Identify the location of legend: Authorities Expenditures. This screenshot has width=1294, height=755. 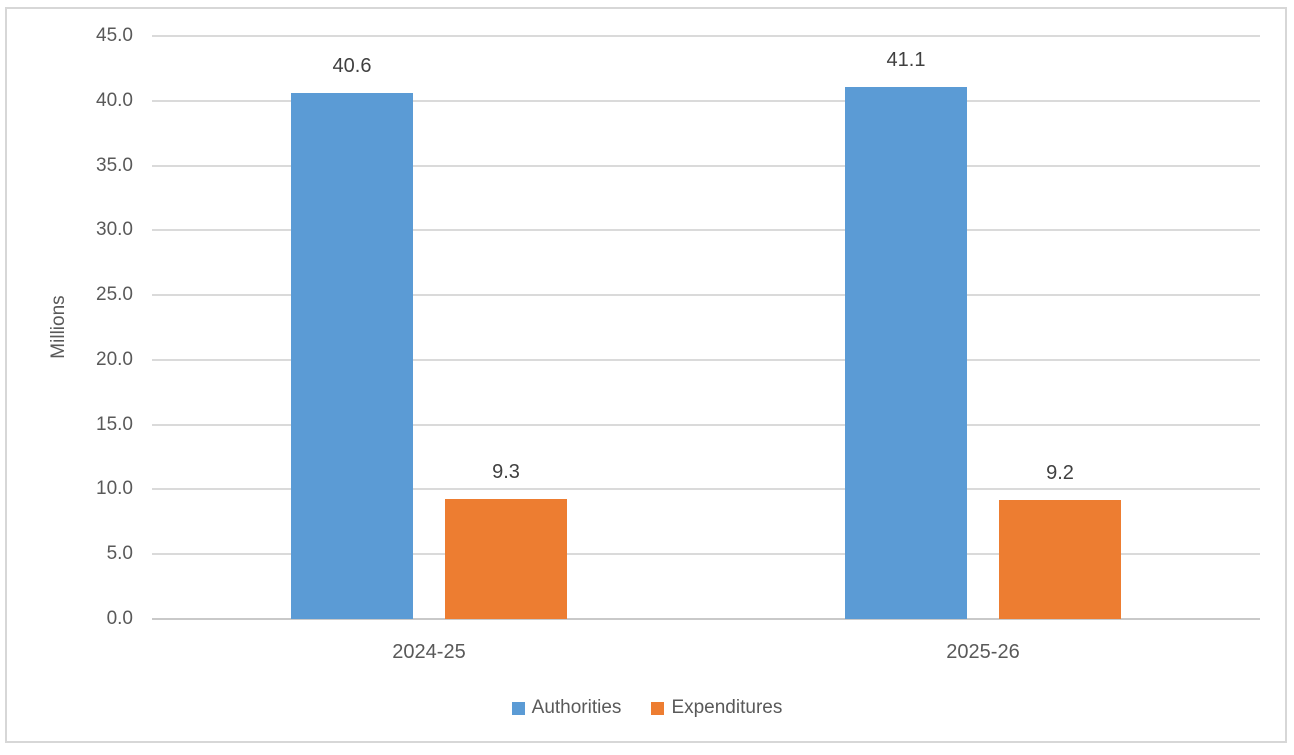
(647, 708).